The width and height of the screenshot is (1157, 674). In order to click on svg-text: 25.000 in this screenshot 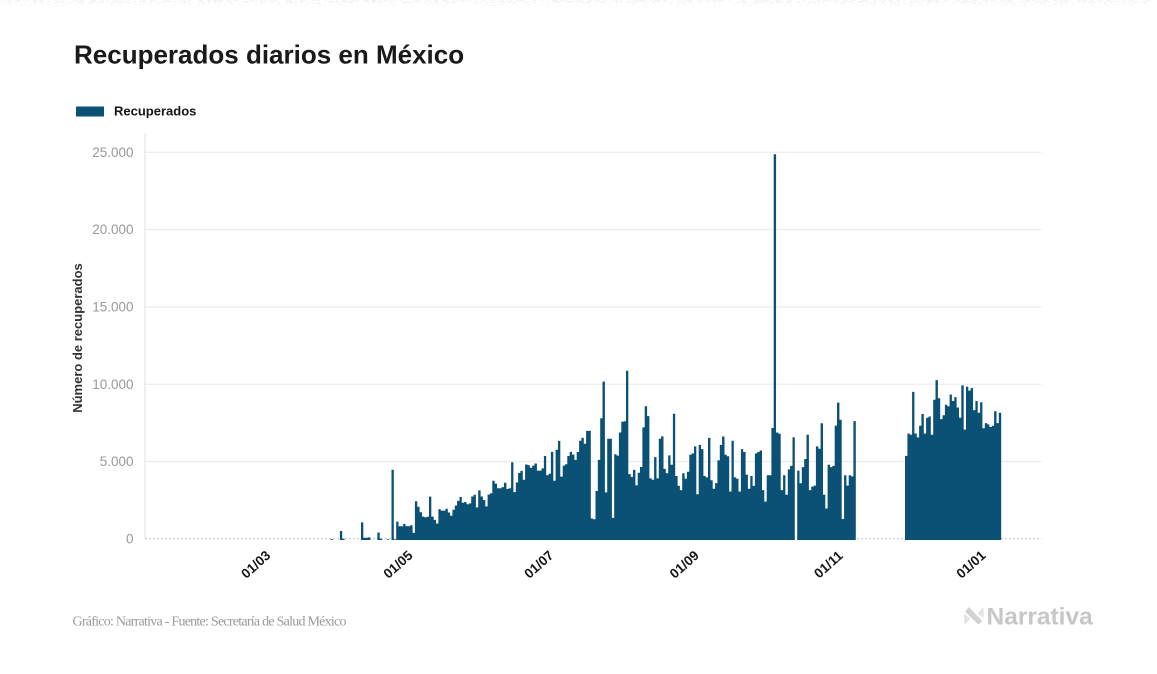, I will do `click(112, 152)`.